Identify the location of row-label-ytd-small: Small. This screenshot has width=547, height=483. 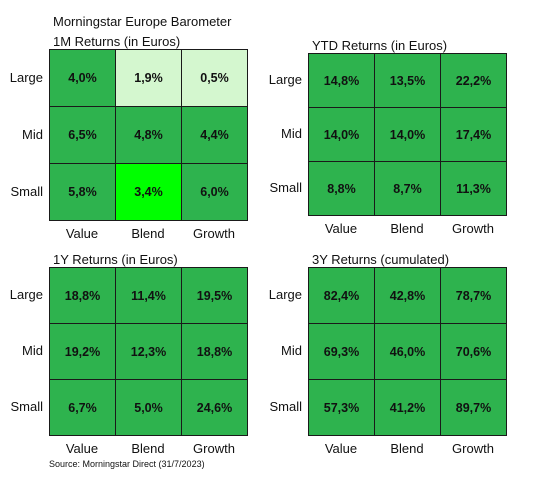
(285, 187).